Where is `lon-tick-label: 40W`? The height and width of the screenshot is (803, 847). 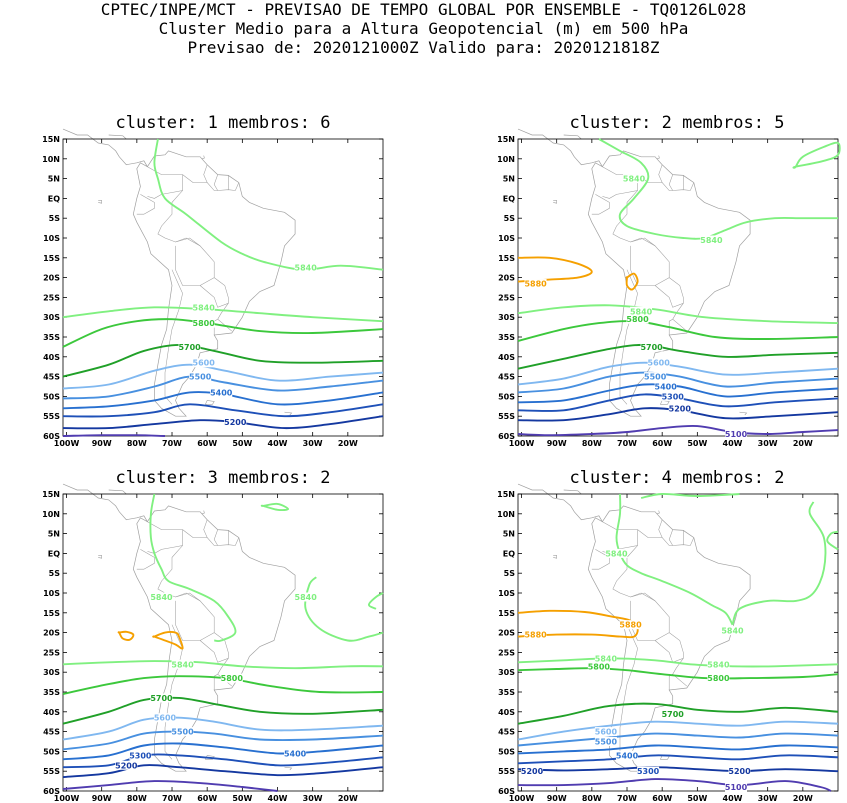
lon-tick-label: 40W is located at coordinates (278, 443).